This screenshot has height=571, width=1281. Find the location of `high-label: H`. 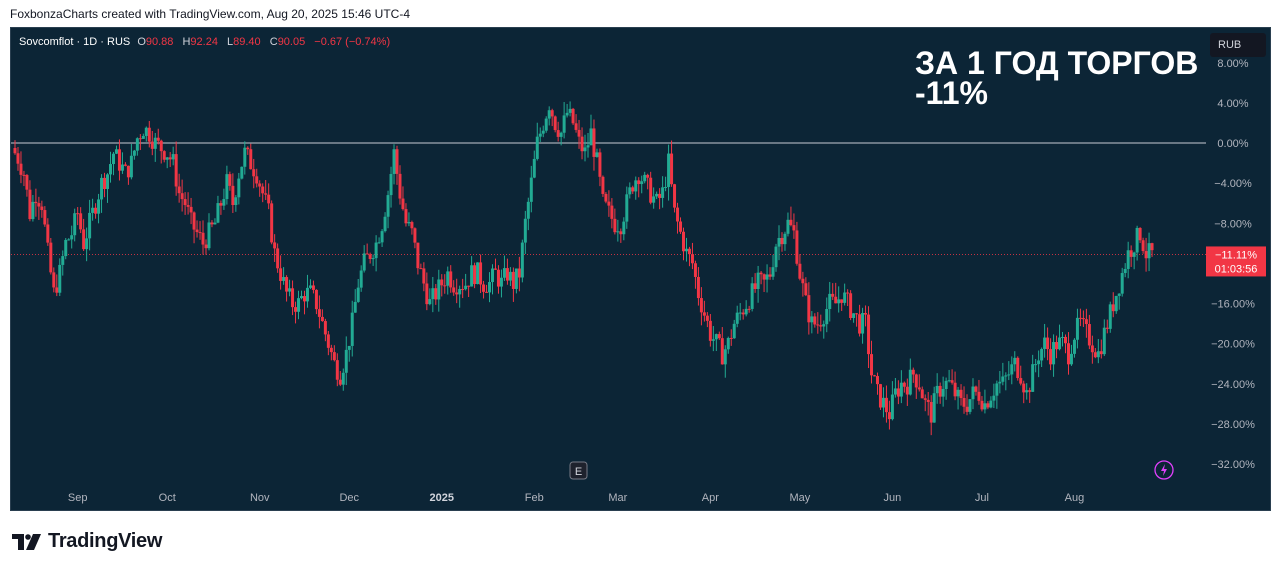

high-label: H is located at coordinates (186, 42).